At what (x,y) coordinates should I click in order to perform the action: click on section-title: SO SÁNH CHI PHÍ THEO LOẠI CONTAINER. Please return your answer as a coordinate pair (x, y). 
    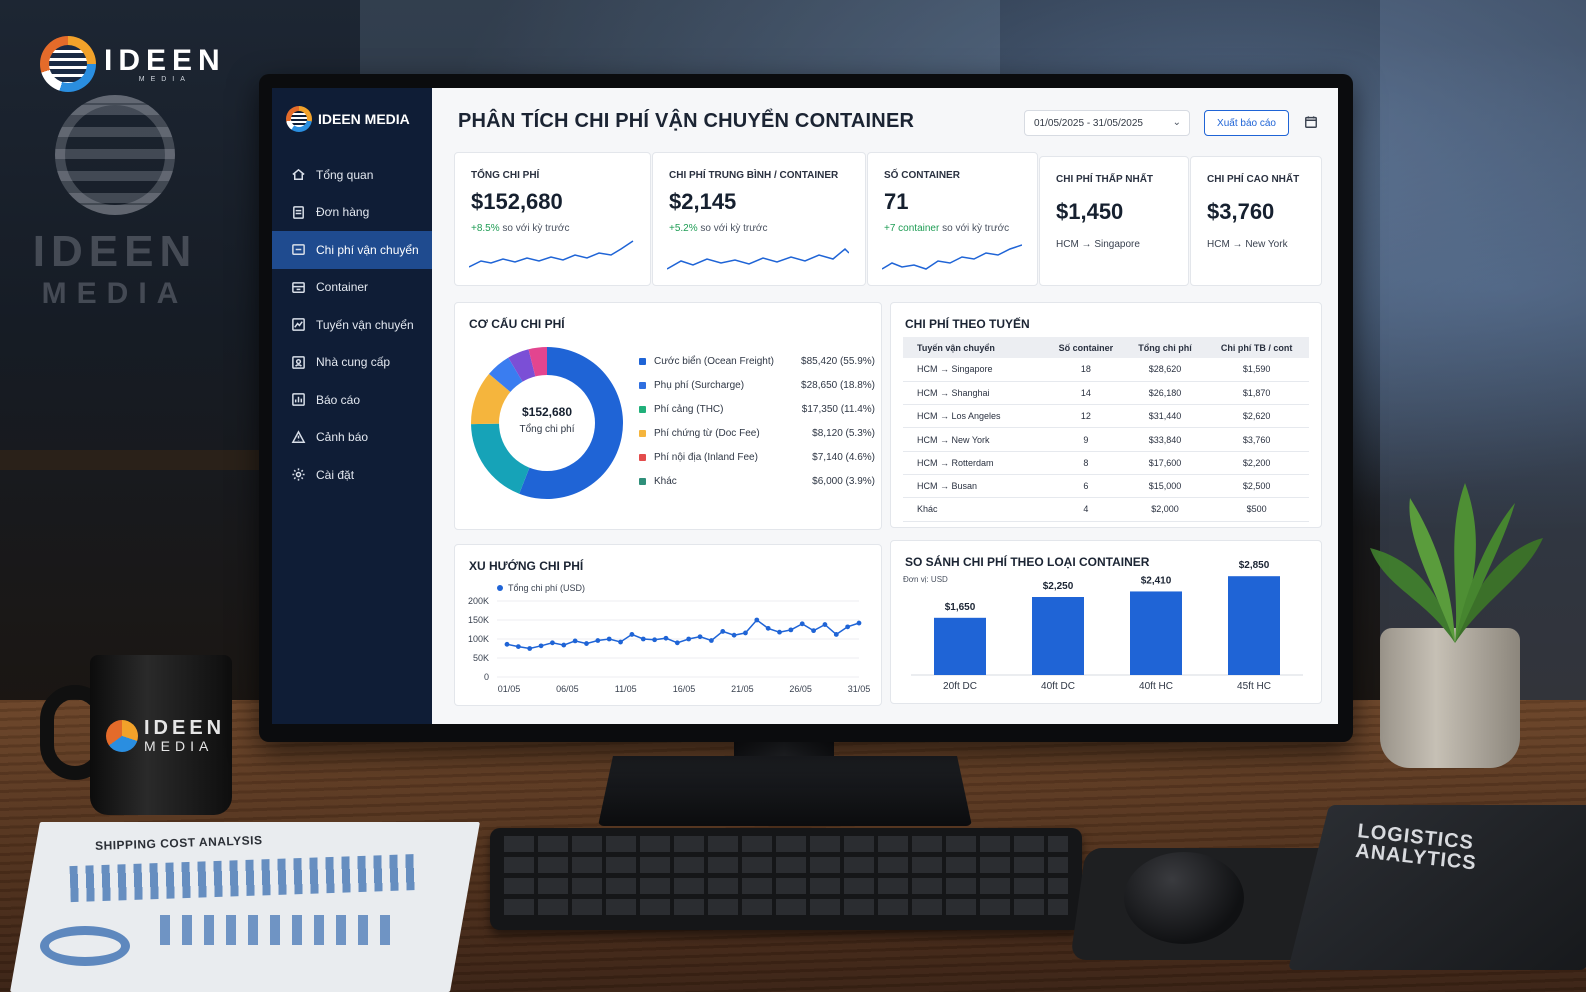
    Looking at the image, I should click on (1027, 562).